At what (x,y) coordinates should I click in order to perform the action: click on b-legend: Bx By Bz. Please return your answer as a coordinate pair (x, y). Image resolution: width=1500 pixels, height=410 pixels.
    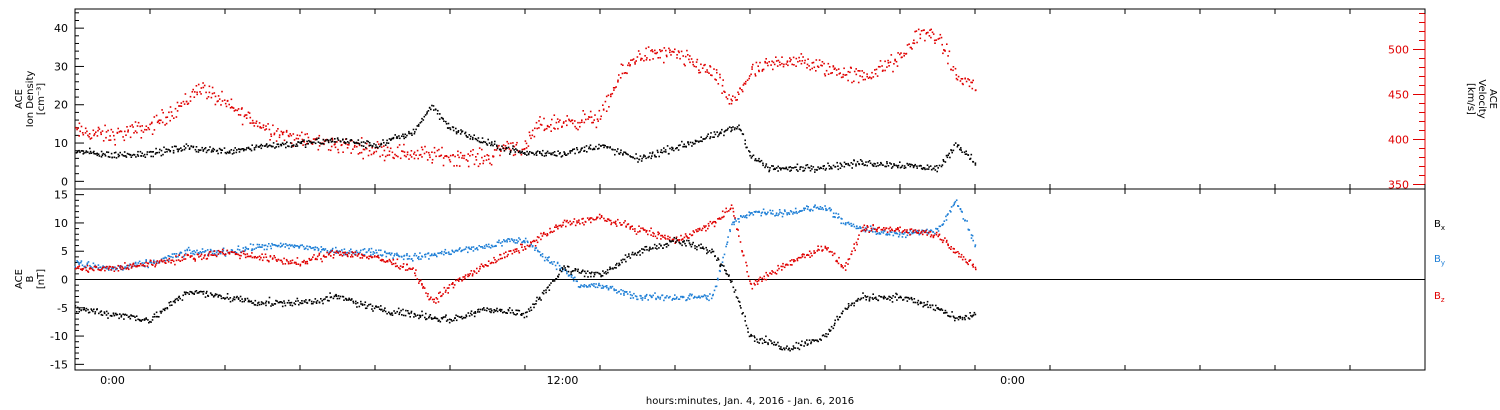
    Looking at the image, I should click on (1439, 261).